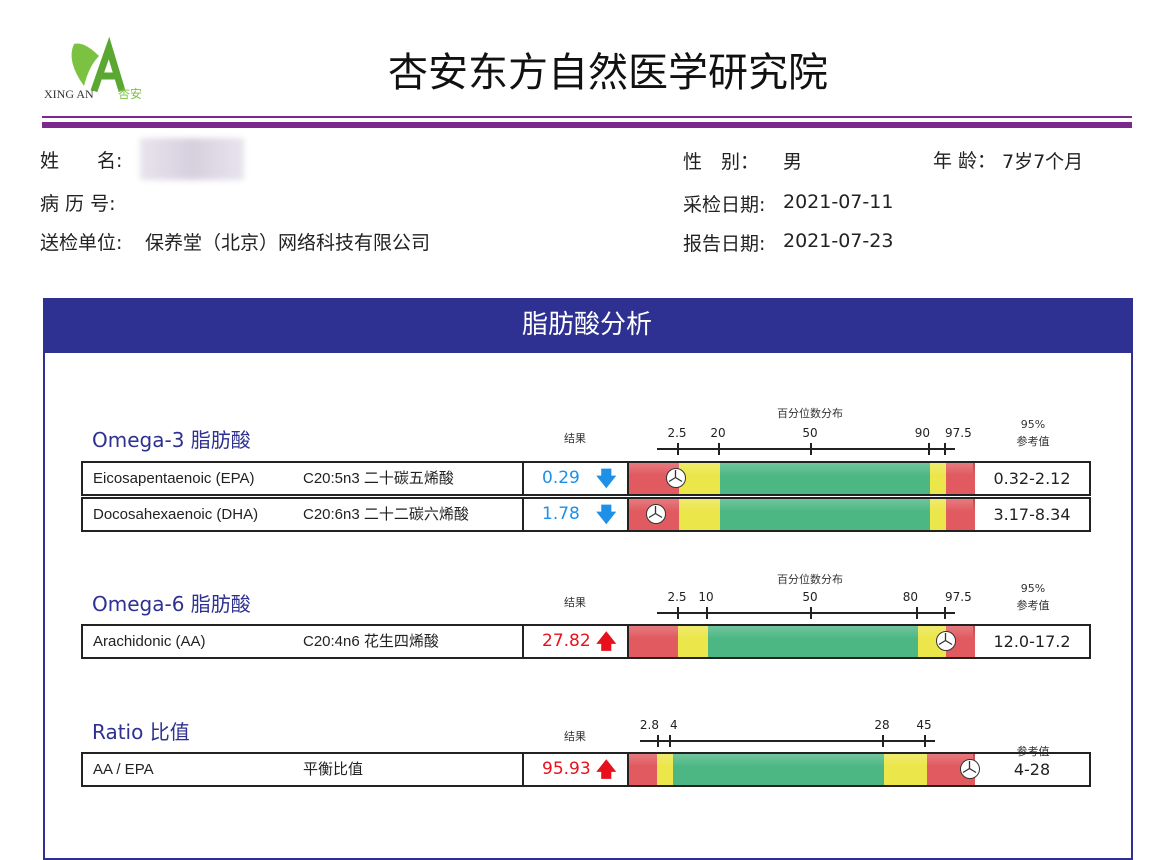 This screenshot has width=1166, height=860. I want to click on unit-value: 保养堂（北京）网络科技有限公司, so click(288, 243).